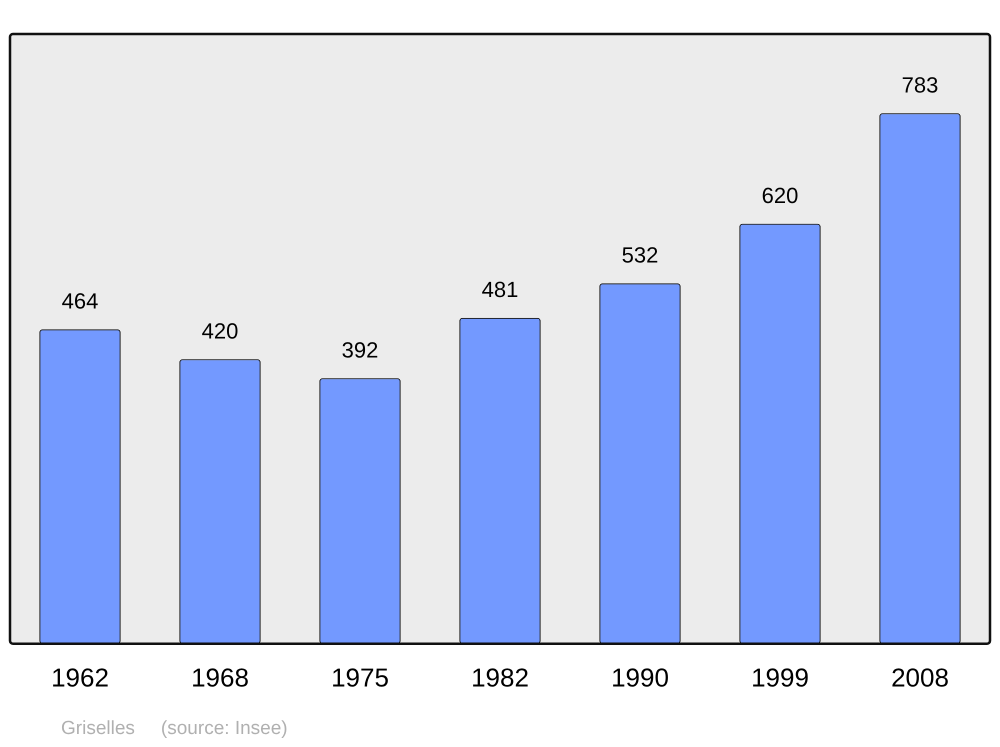  Describe the element at coordinates (920, 677) in the screenshot. I see `x-tick-label: 2008` at that location.